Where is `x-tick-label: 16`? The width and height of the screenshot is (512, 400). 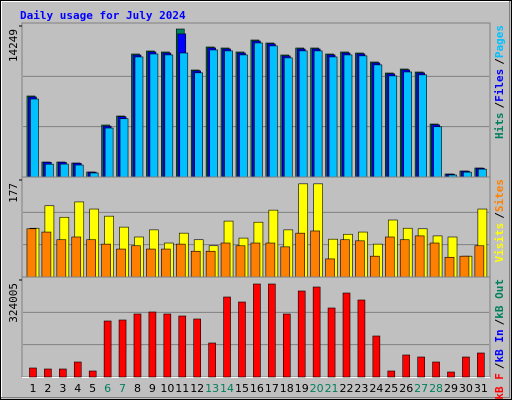 x-tick-label: 16 is located at coordinates (257, 388).